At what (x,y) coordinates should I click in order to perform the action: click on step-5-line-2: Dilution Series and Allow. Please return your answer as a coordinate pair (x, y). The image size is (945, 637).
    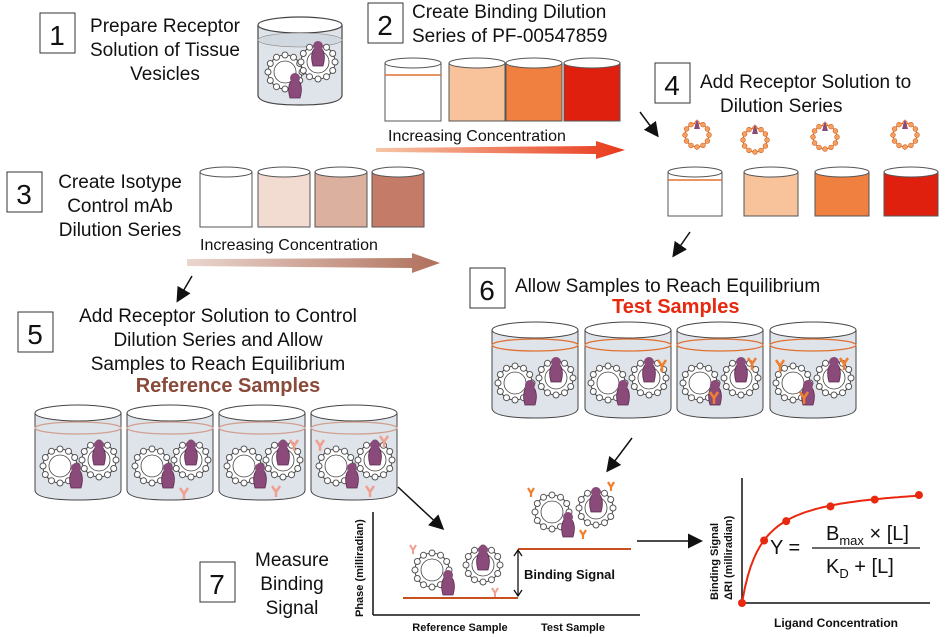
    Looking at the image, I should click on (217, 340).